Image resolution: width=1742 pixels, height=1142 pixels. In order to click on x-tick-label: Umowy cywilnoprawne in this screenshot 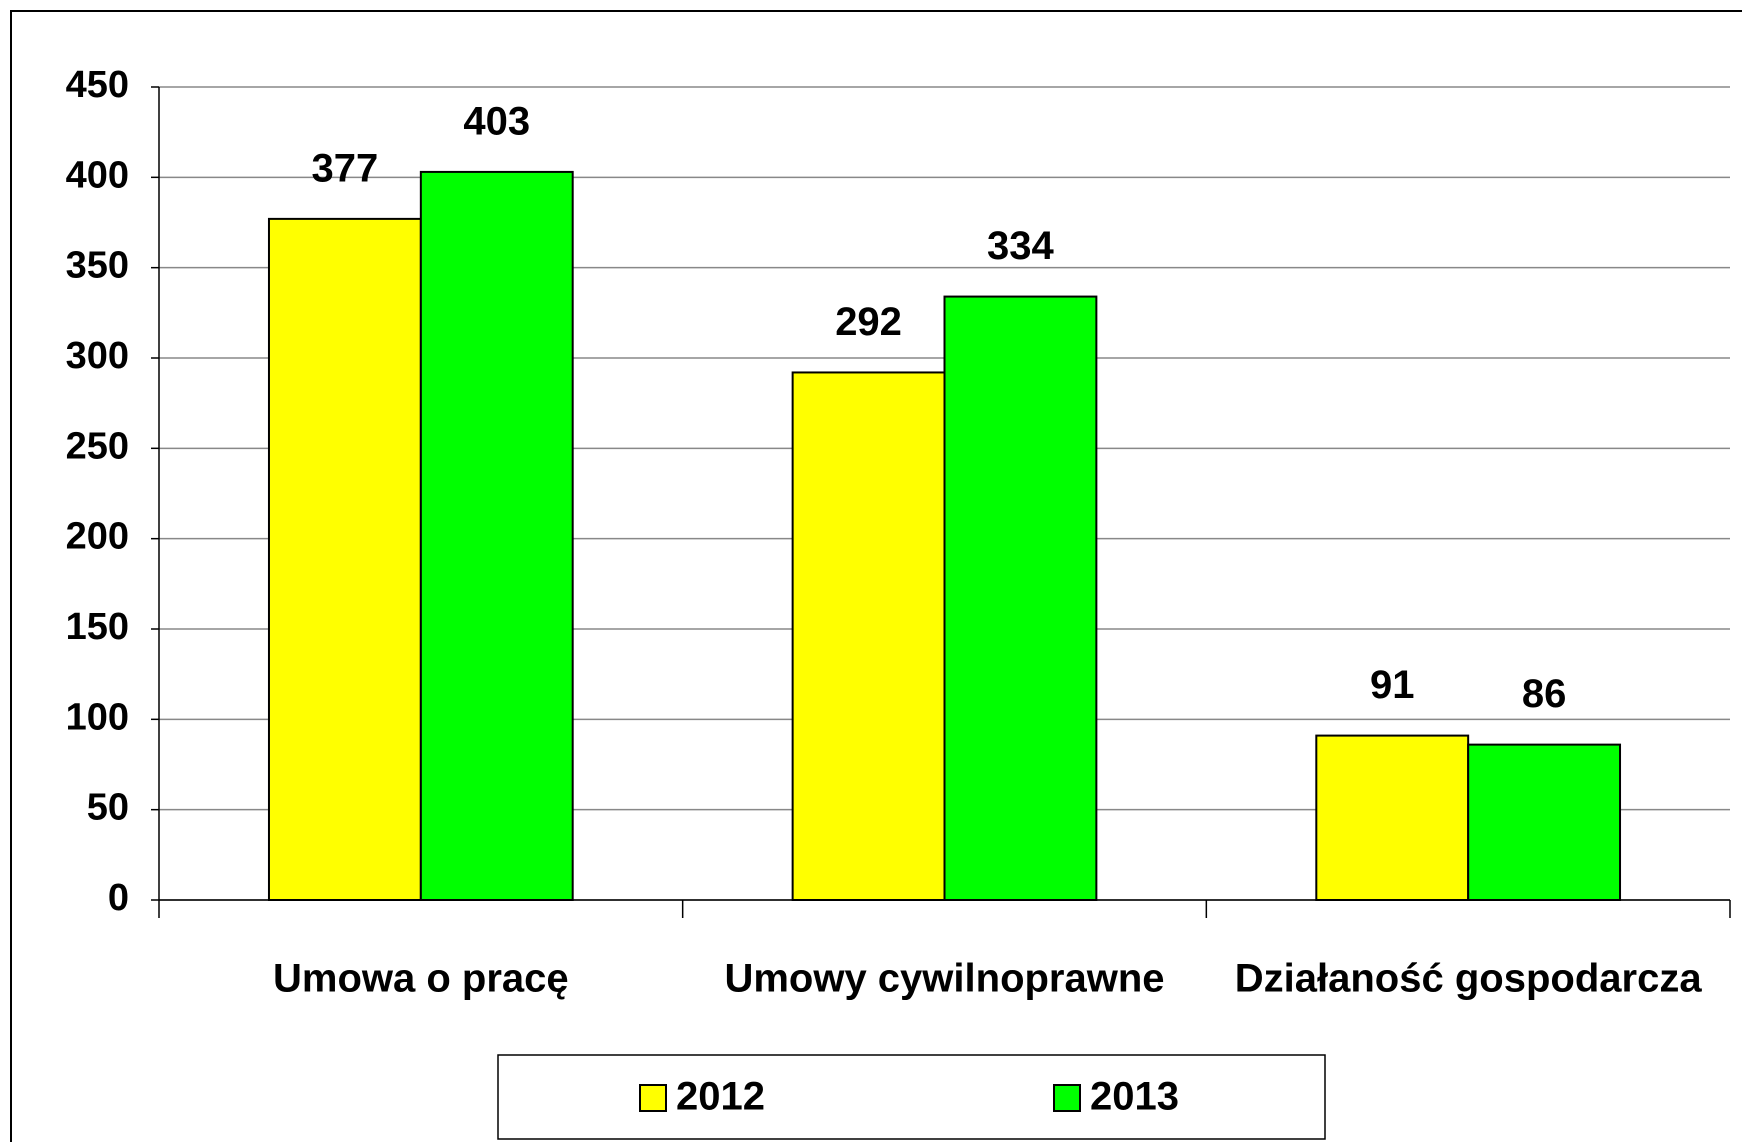, I will do `click(944, 979)`.